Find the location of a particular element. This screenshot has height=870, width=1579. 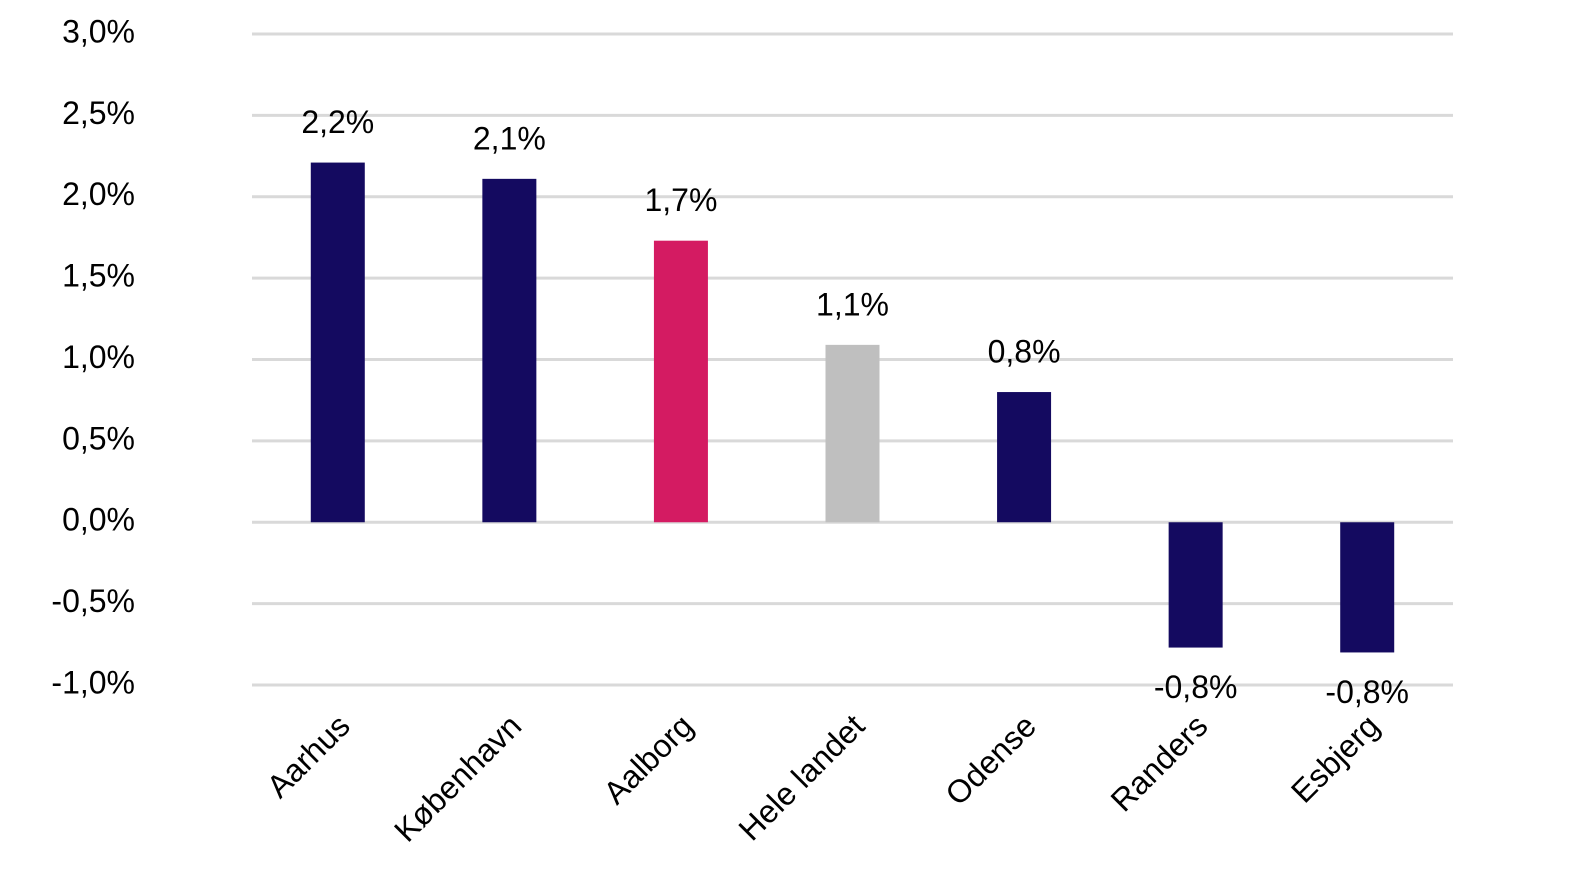

x-tick-label: Odense is located at coordinates (990, 759).